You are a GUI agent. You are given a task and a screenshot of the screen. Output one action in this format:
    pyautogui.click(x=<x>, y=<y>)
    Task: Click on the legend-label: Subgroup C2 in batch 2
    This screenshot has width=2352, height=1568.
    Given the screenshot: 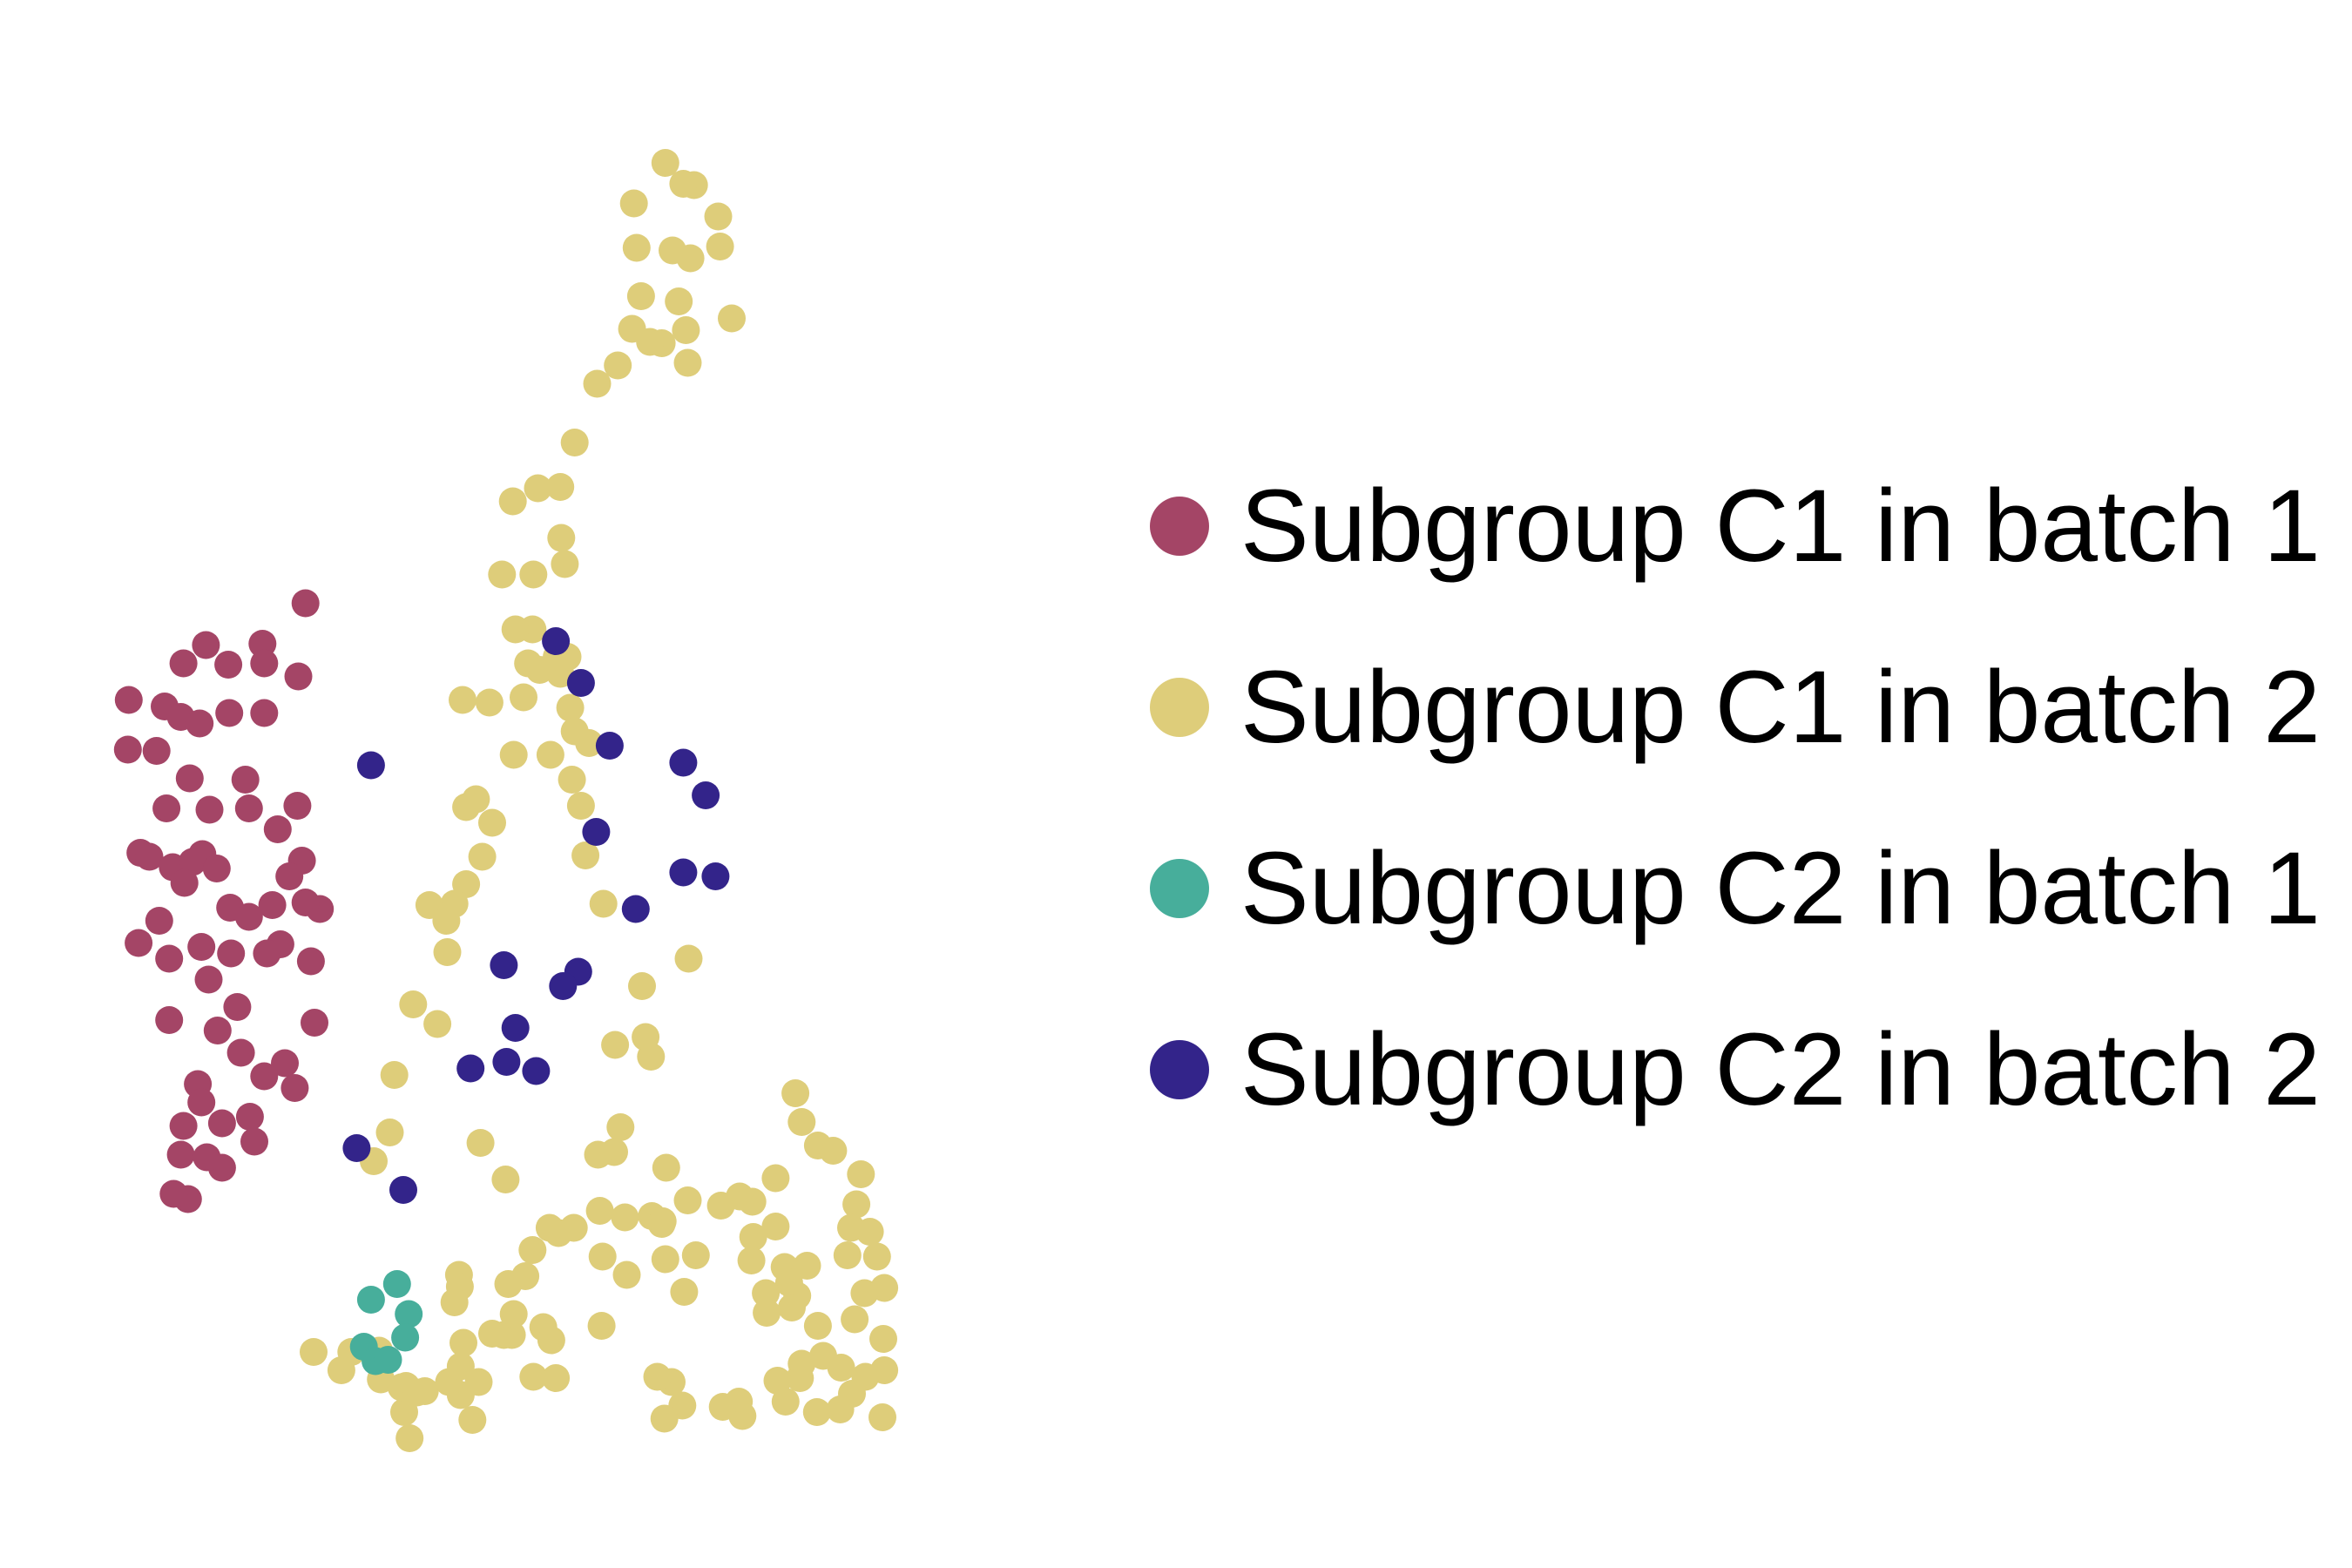 What is the action you would take?
    pyautogui.click(x=1781, y=1069)
    